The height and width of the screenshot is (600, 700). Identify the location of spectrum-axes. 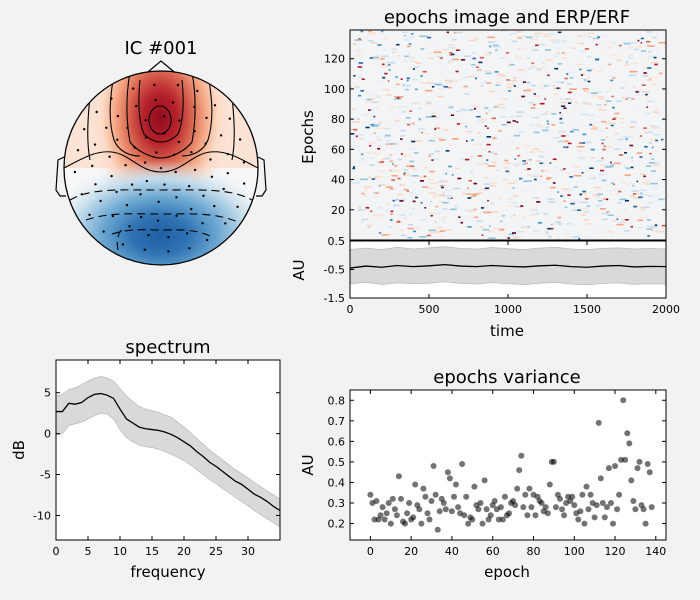
(168, 450).